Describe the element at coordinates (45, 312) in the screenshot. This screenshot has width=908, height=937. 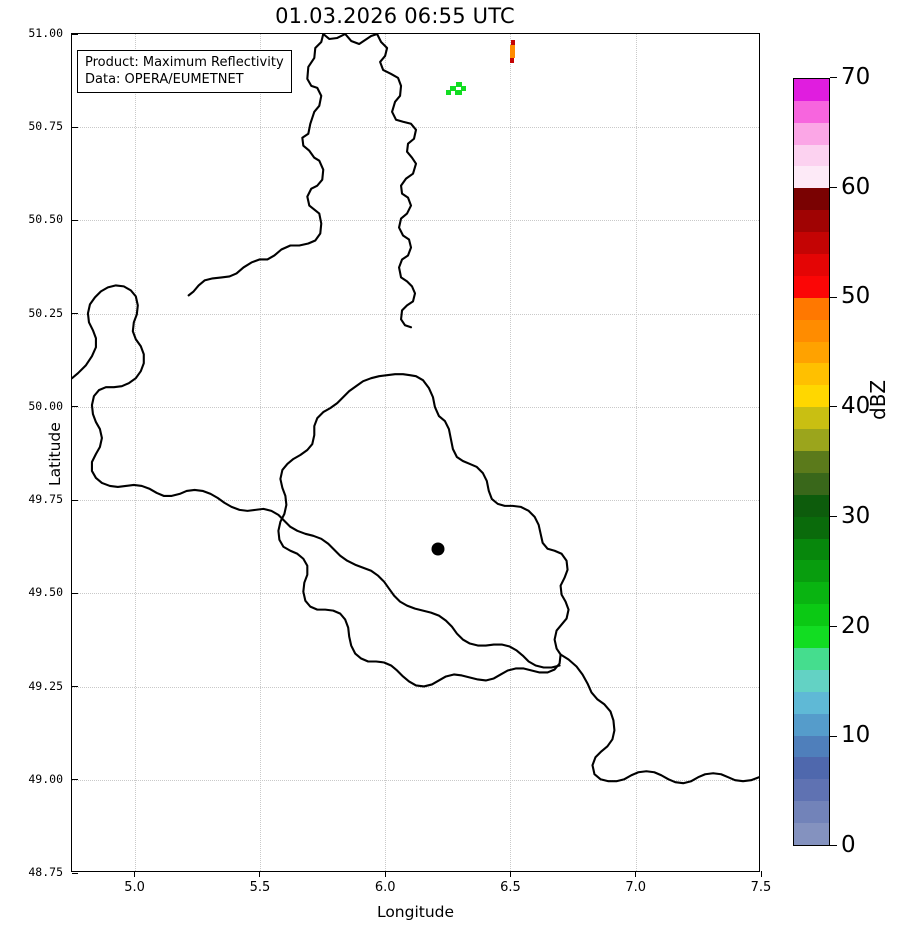
I see `y-tick-label: 50.25` at that location.